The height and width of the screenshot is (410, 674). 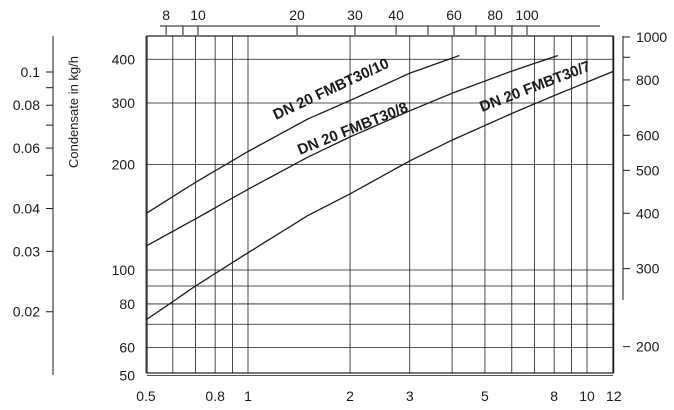 I want to click on top-axis-label: 40, so click(x=396, y=15).